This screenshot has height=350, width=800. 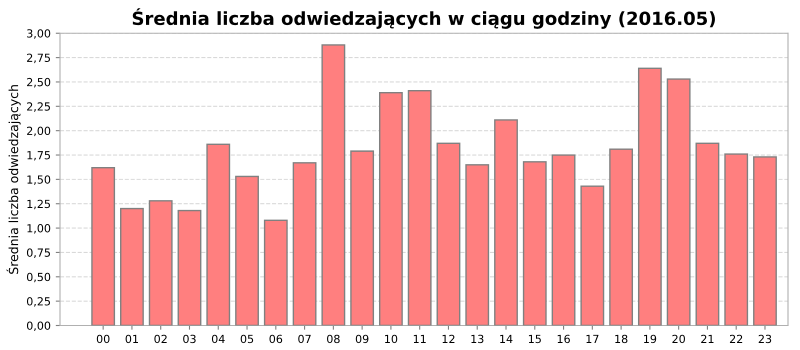 What do you see at coordinates (420, 338) in the screenshot?
I see `x-tick-label: 11` at bounding box center [420, 338].